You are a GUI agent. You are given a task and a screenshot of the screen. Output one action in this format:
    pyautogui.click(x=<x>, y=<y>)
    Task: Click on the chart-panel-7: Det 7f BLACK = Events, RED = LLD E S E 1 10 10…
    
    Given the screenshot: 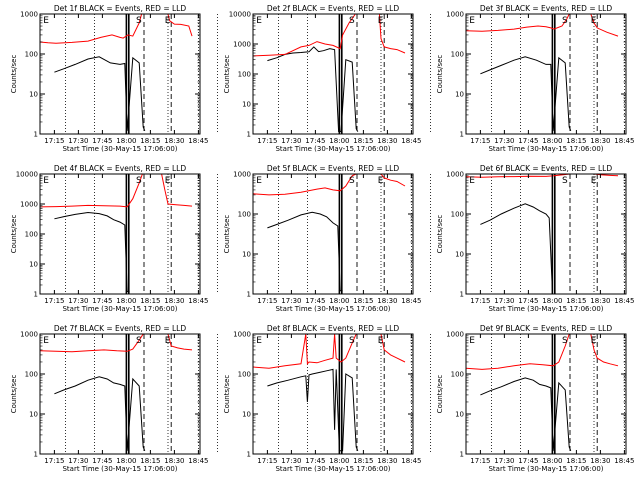 What is the action you would take?
    pyautogui.click(x=114, y=398)
    